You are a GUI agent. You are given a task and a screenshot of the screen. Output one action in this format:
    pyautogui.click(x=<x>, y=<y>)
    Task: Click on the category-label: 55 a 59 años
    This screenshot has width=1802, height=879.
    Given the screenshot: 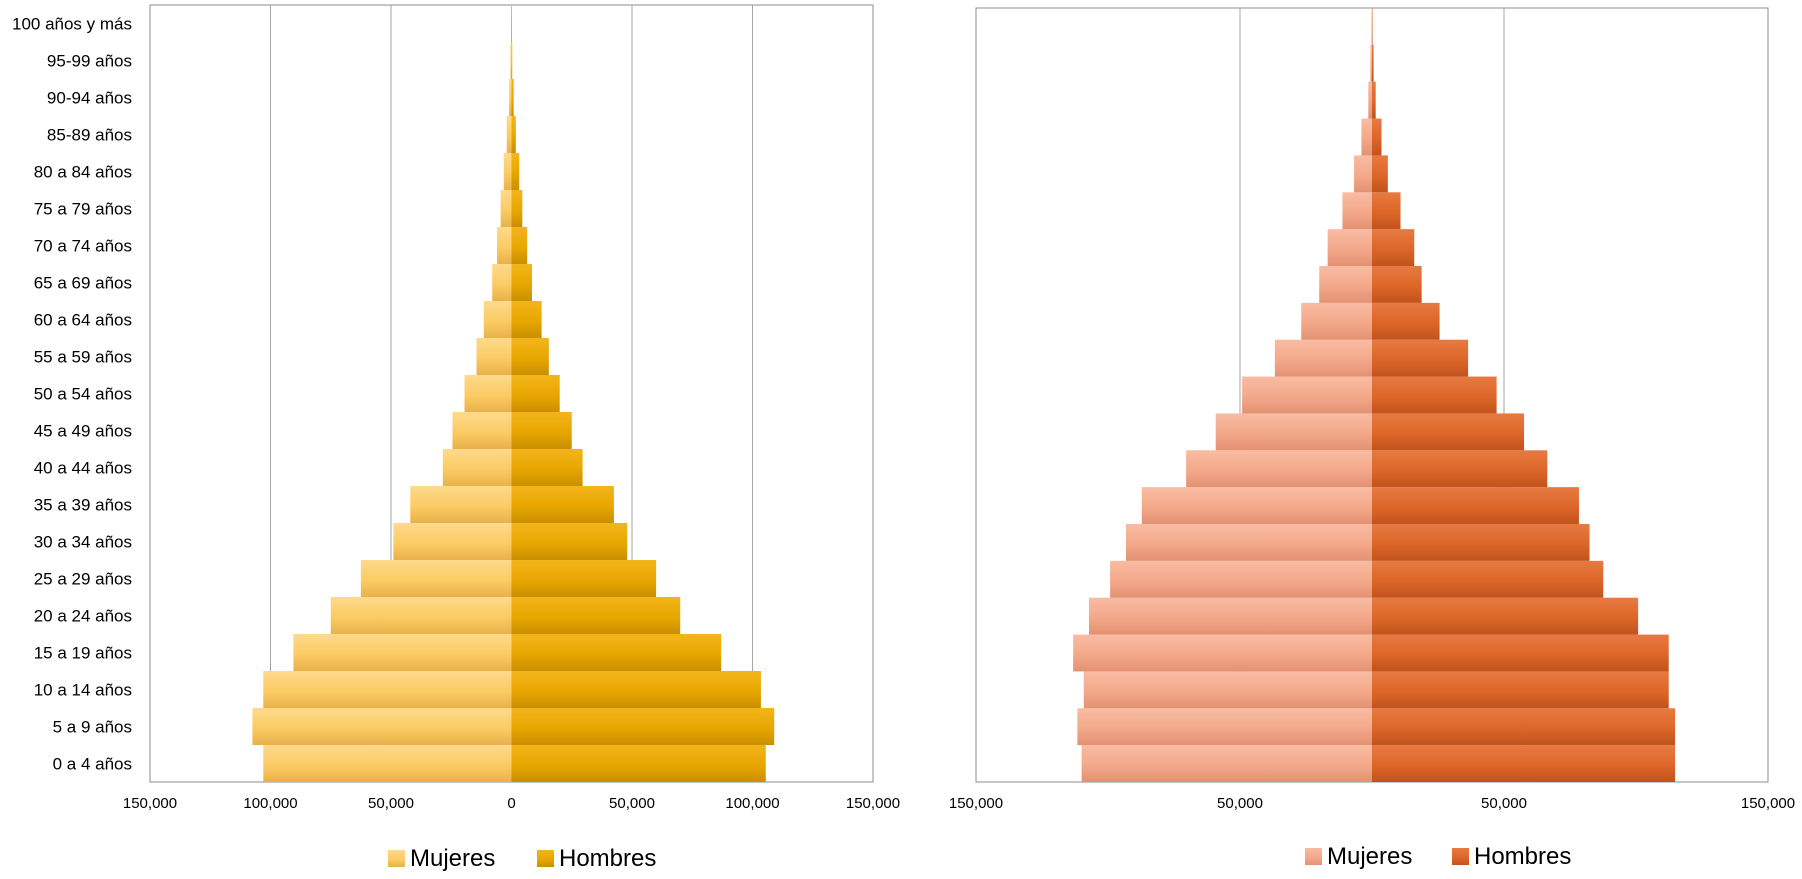 What is the action you would take?
    pyautogui.click(x=83, y=357)
    